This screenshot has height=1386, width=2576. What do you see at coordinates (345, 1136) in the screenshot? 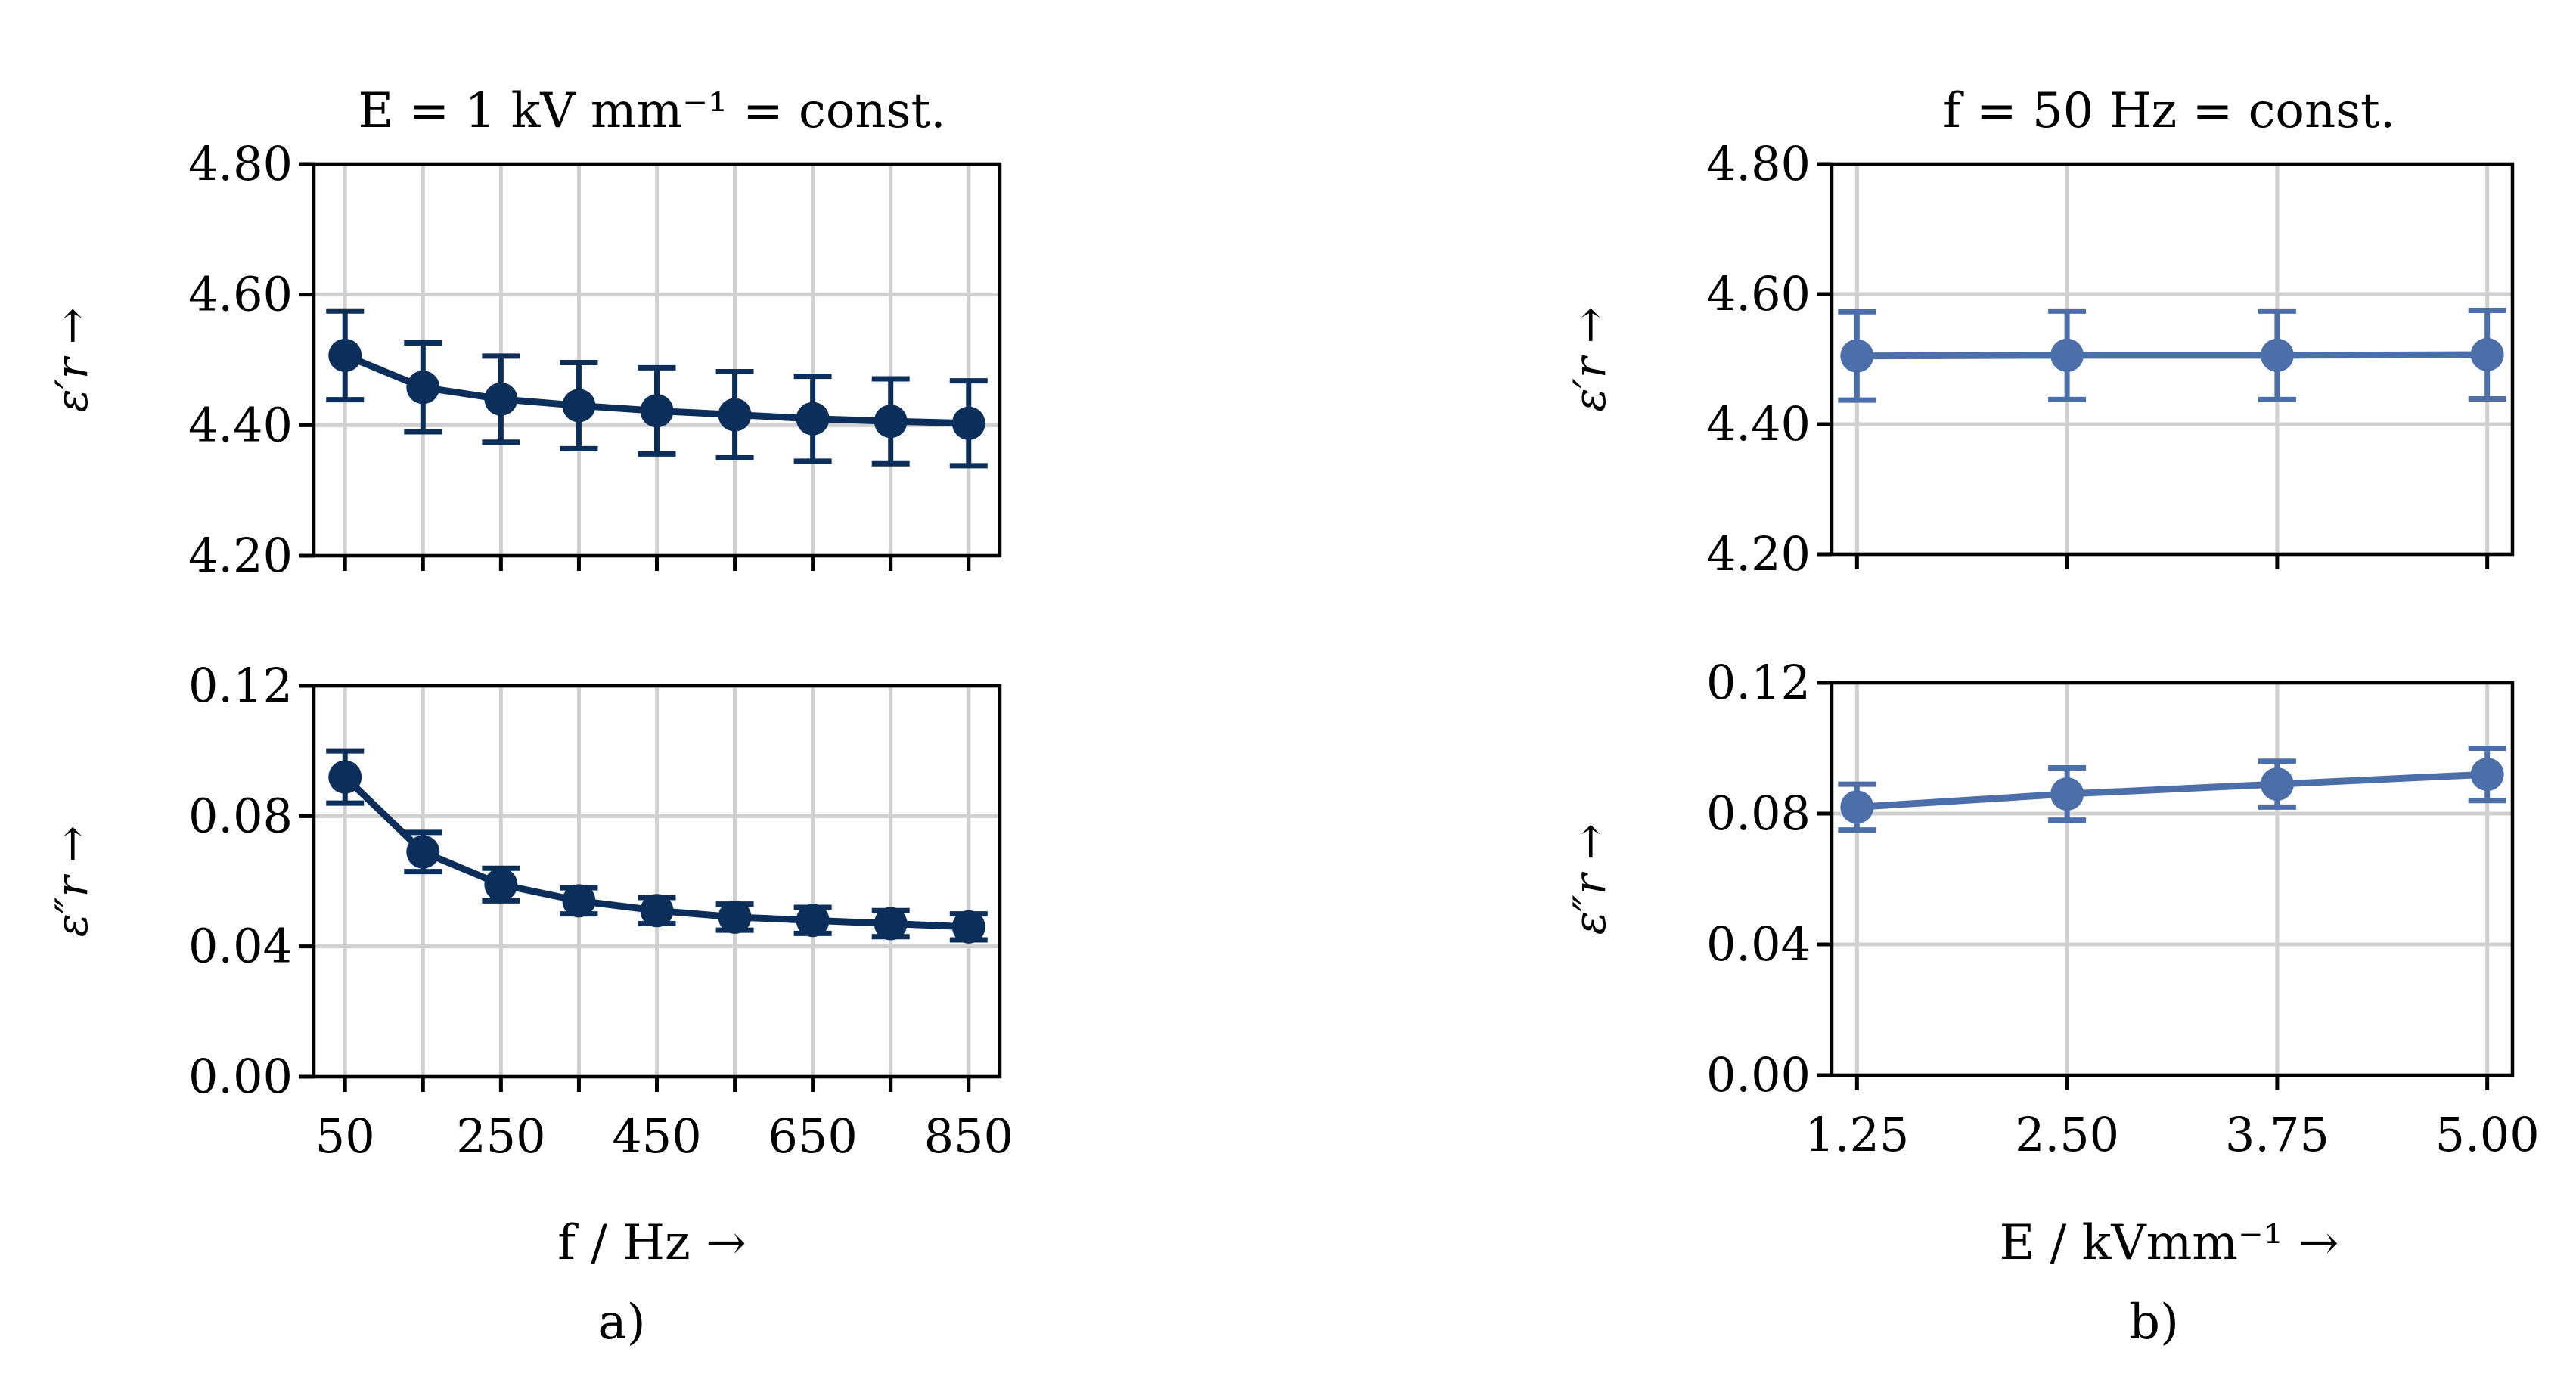
I see `x-tick-label-0: 50` at bounding box center [345, 1136].